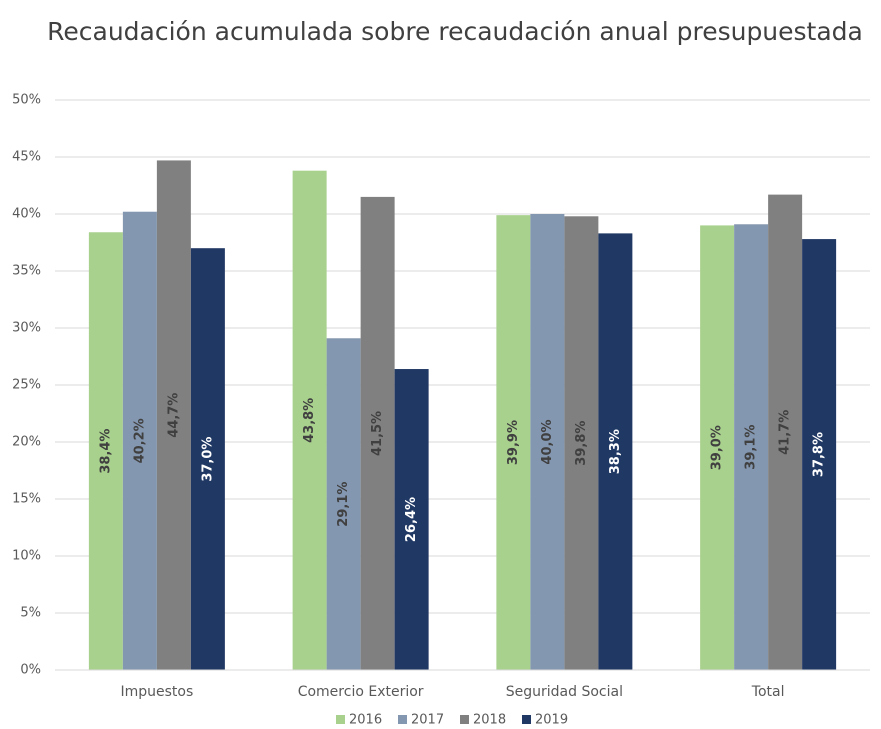 The height and width of the screenshot is (729, 881). Describe the element at coordinates (361, 692) in the screenshot. I see `x-tick-label: Comercio Exterior` at that location.